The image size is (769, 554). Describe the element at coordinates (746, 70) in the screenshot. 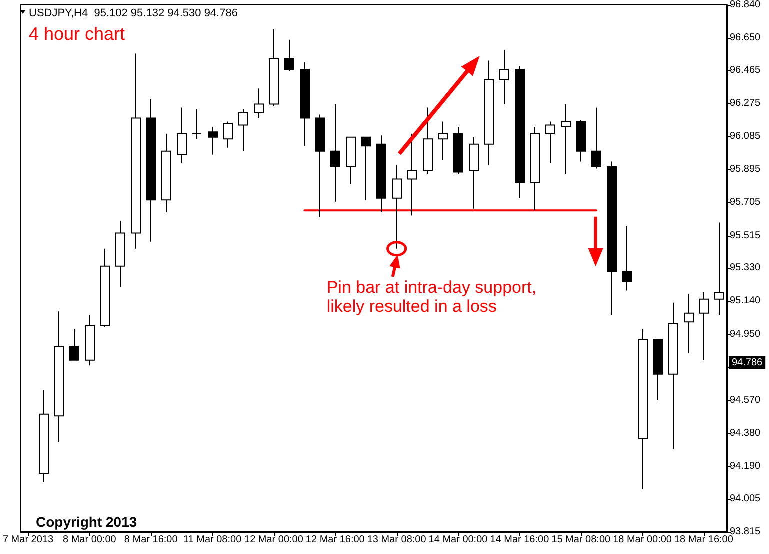

I see `y-tick-label: 96.465` at that location.